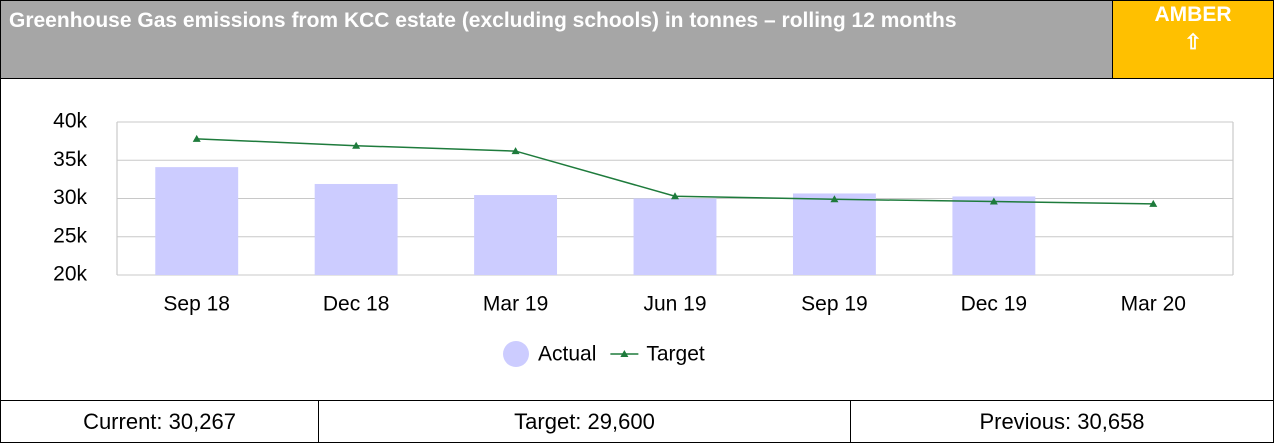 The height and width of the screenshot is (443, 1274). I want to click on footer-cell: Target: 29,600, so click(585, 421).